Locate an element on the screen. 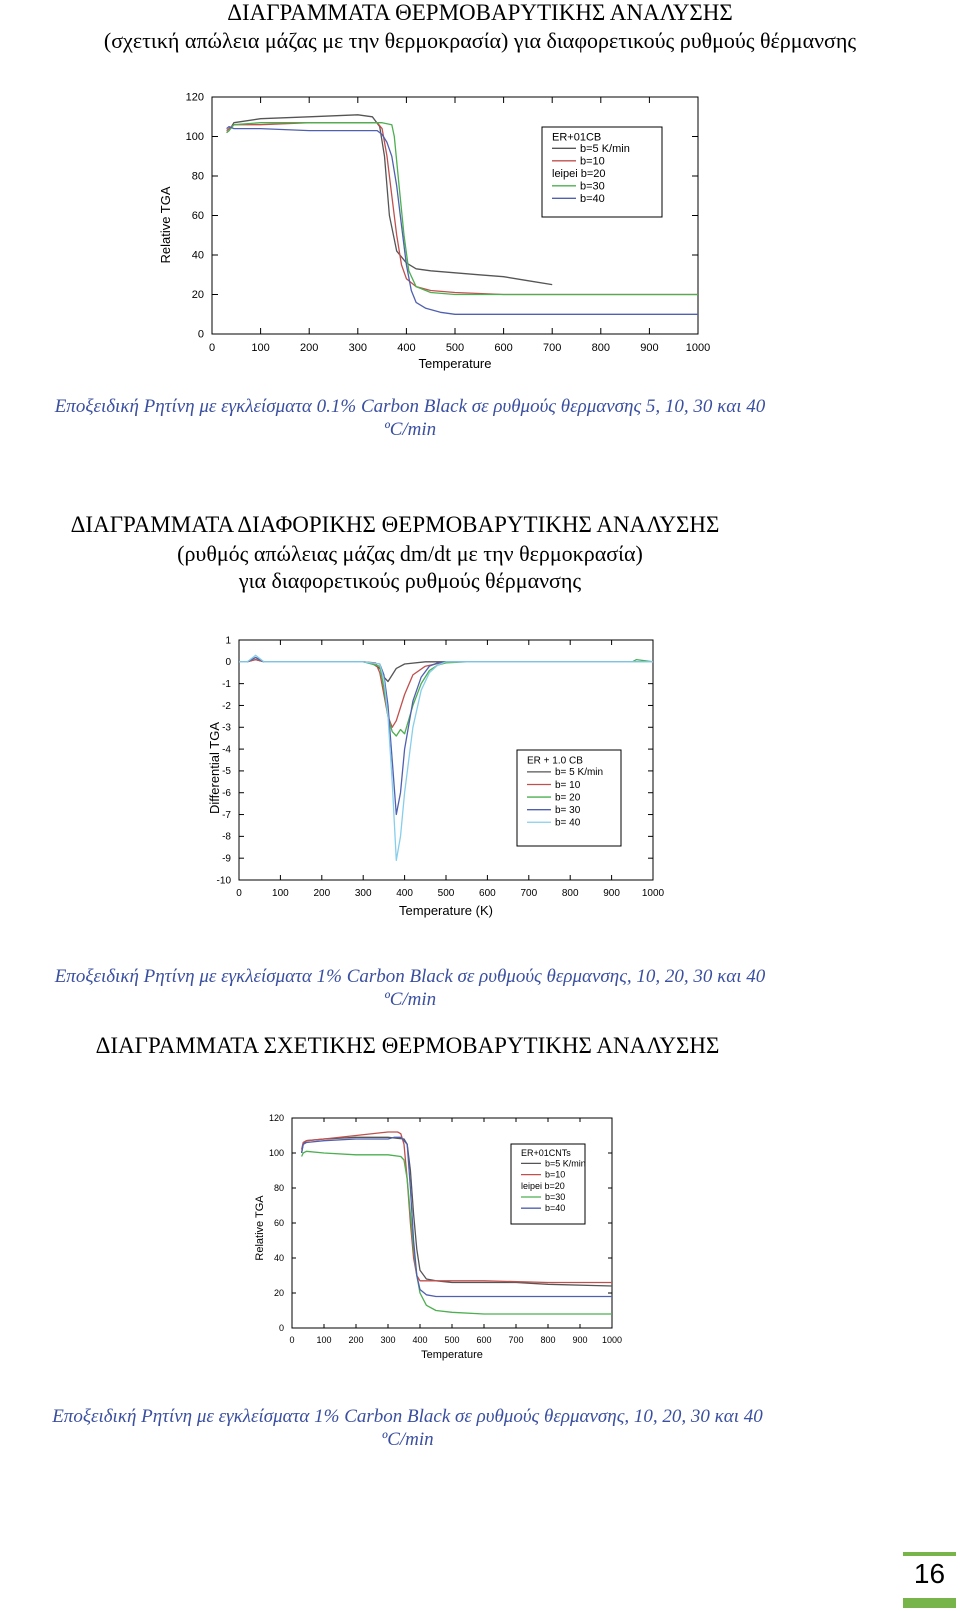  y-tick-label: -1 is located at coordinates (226, 684).